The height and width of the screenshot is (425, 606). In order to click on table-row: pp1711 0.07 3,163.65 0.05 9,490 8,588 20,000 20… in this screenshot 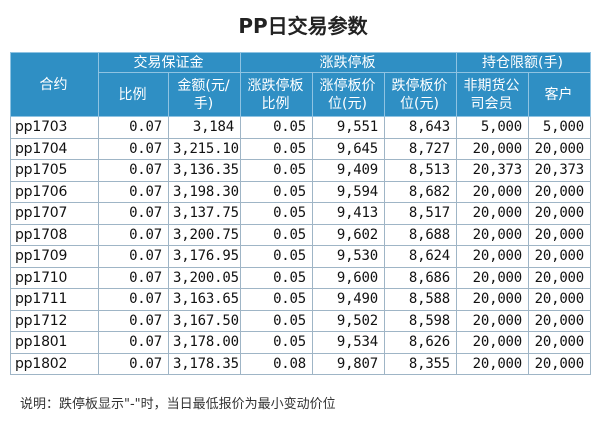, I will do `click(301, 299)`.